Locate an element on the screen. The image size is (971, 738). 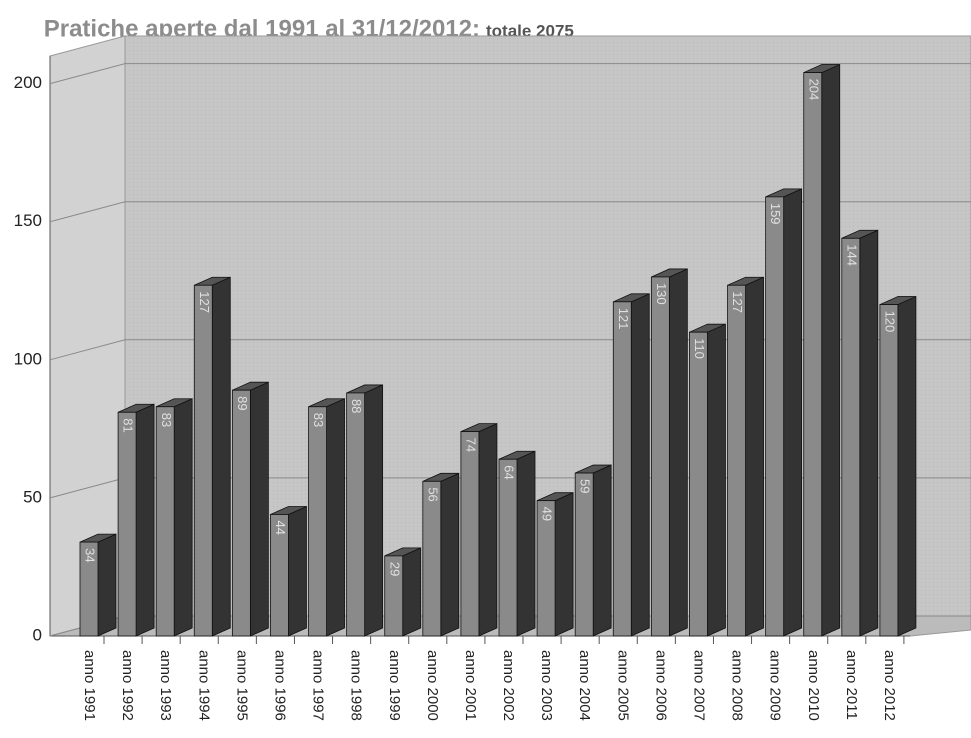
data-label: 120 is located at coordinates (889, 322).